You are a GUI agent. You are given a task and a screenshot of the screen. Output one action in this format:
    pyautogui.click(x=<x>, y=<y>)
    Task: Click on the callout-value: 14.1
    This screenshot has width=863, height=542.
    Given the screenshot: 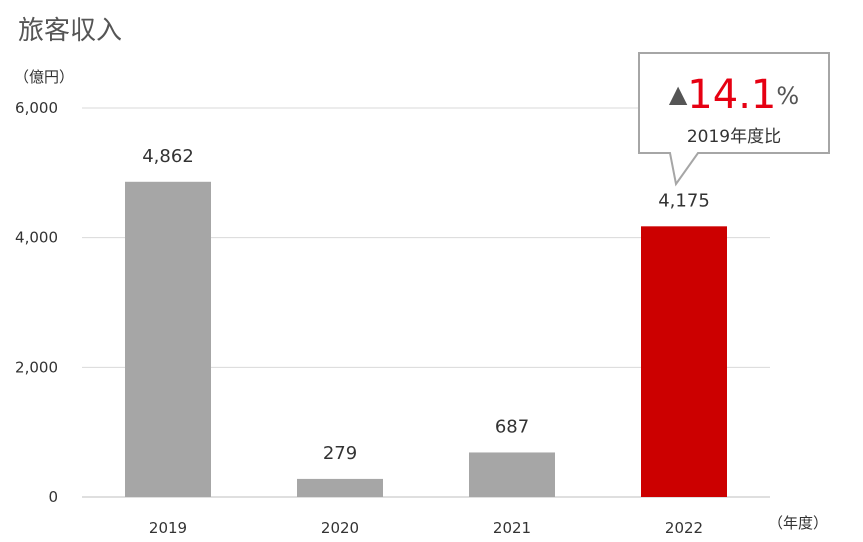 What is the action you would take?
    pyautogui.click(x=732, y=95)
    